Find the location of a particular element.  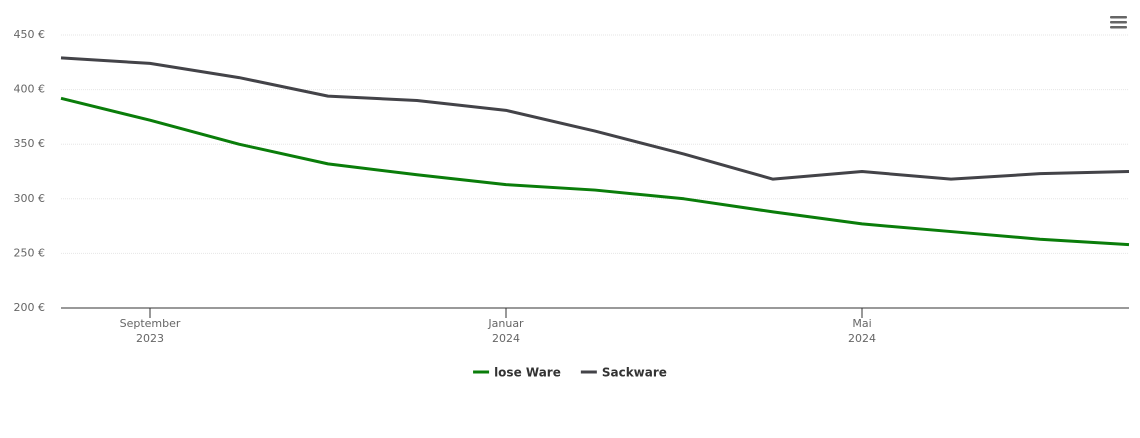

menu-button is located at coordinates (1119, 23).